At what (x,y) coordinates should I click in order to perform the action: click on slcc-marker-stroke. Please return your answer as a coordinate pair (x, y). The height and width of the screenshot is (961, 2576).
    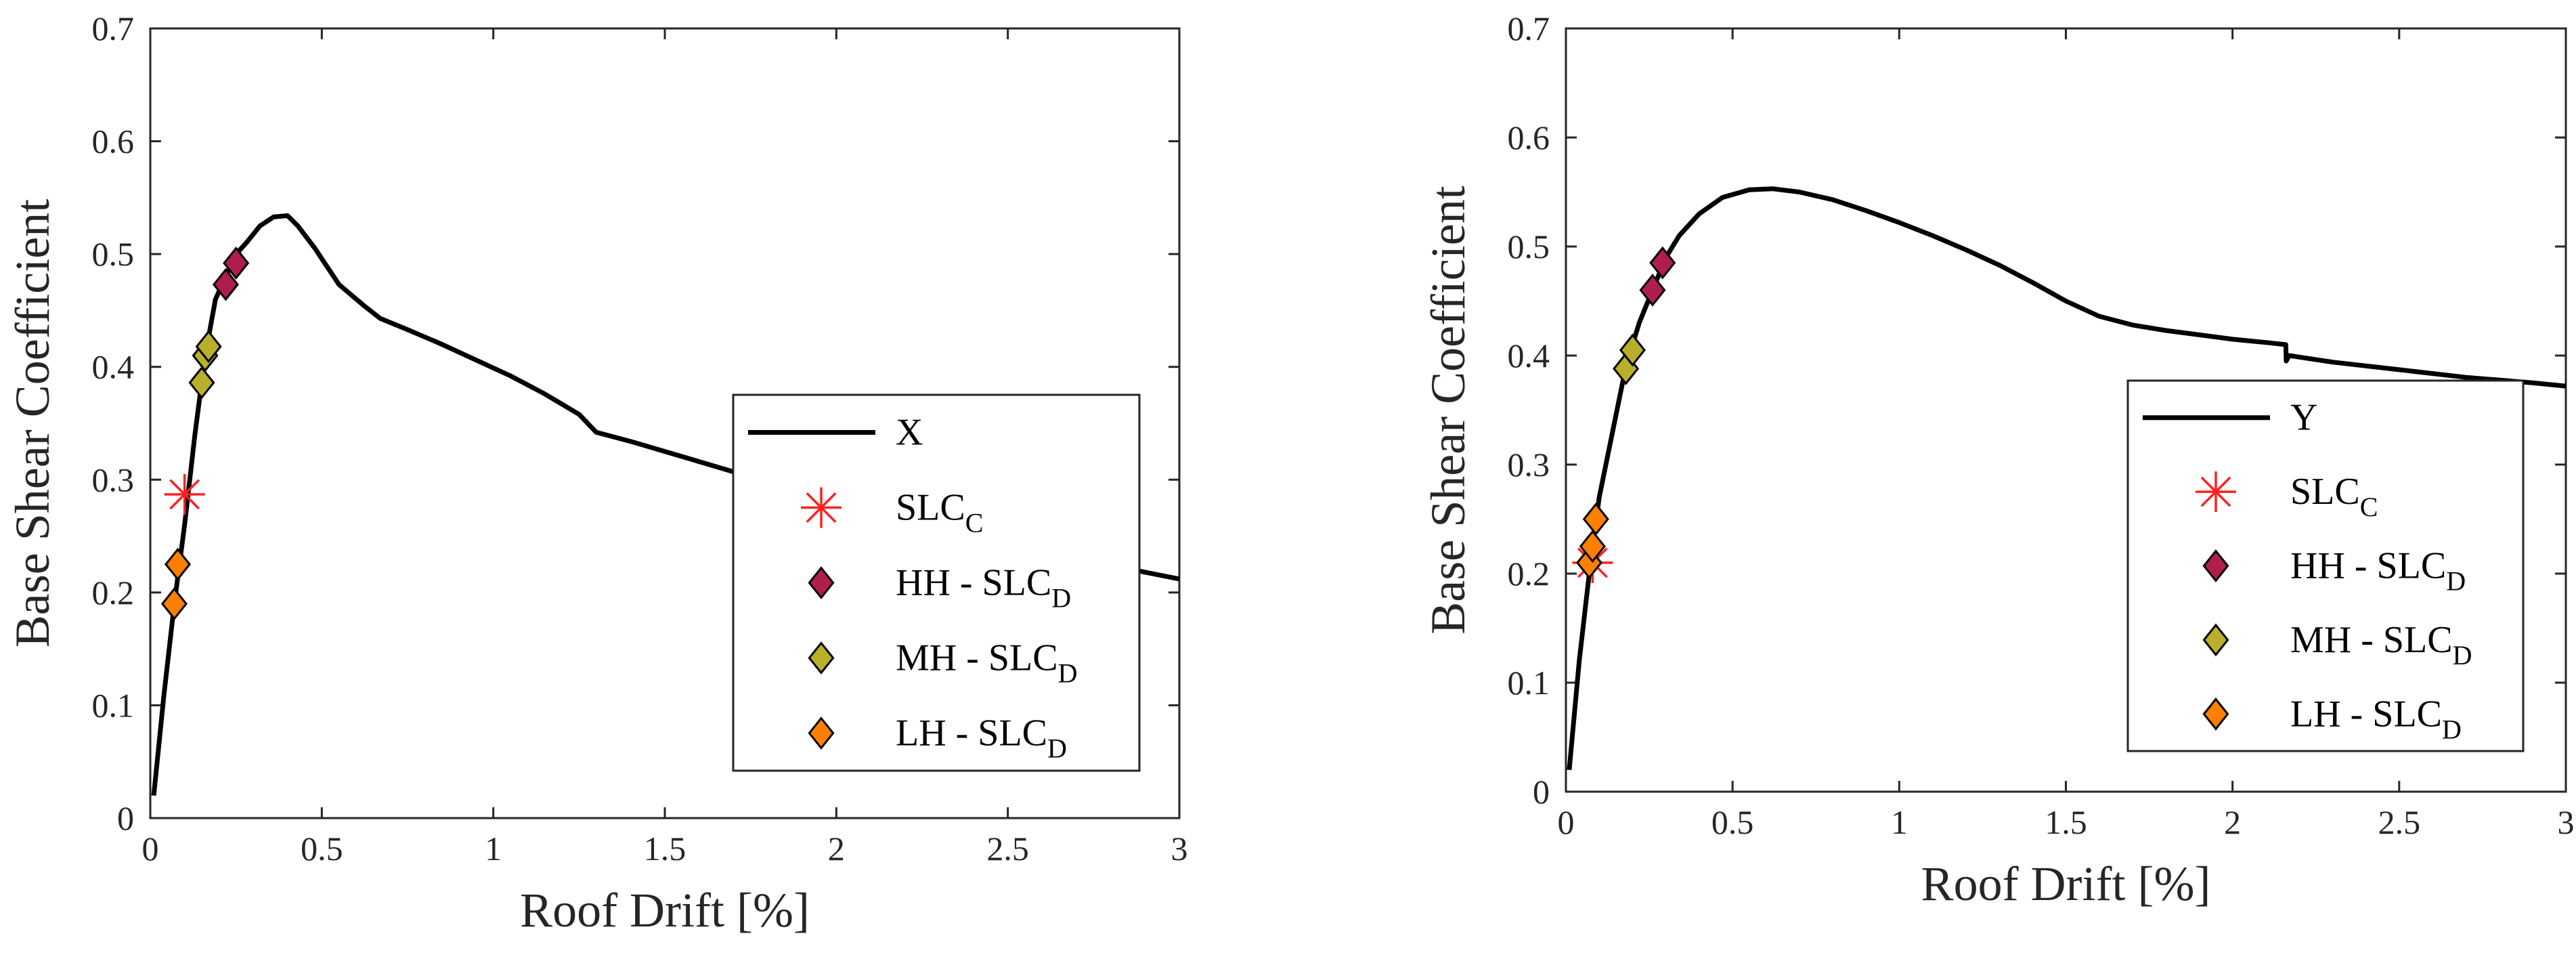
    Looking at the image, I should click on (184, 494).